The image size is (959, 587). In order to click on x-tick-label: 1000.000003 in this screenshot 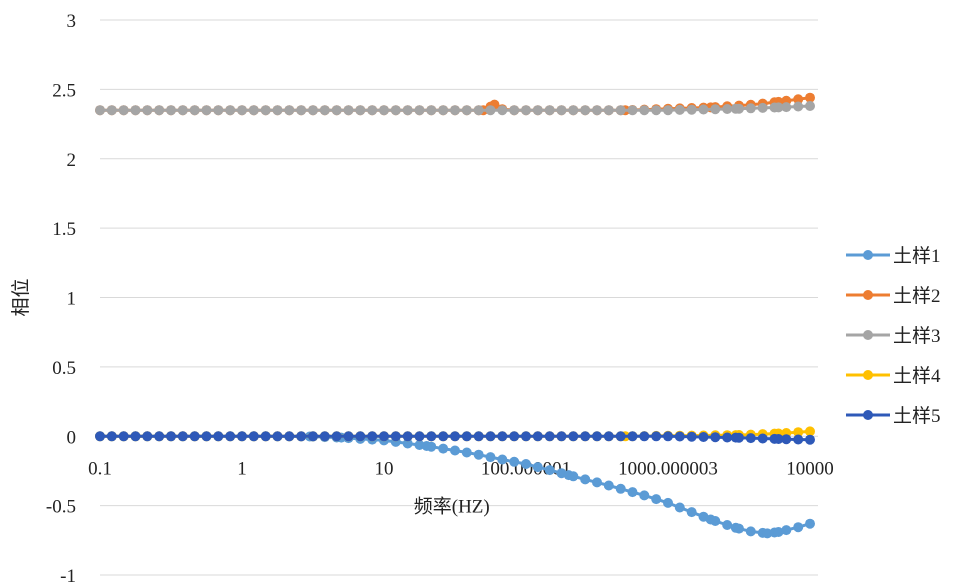, I will do `click(668, 468)`.